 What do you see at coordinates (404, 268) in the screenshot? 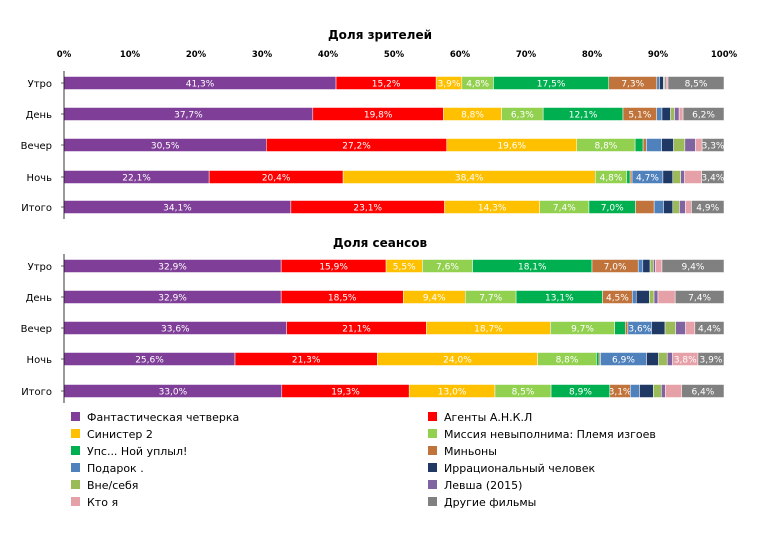
I see `data-label: 5,5%` at bounding box center [404, 268].